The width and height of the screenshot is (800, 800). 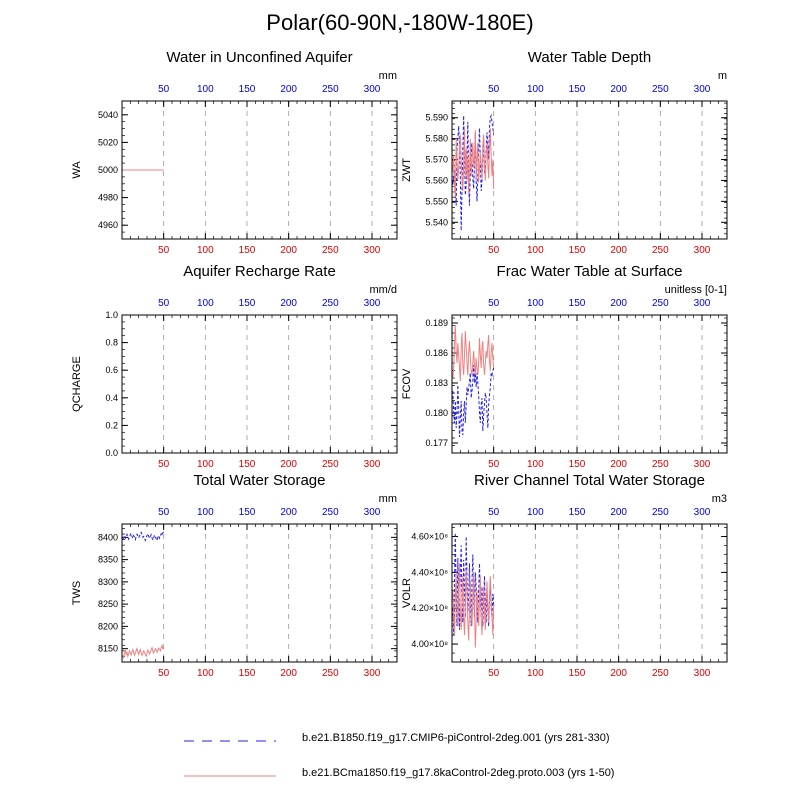 I want to click on y-tick-label: 8300, so click(x=108, y=582).